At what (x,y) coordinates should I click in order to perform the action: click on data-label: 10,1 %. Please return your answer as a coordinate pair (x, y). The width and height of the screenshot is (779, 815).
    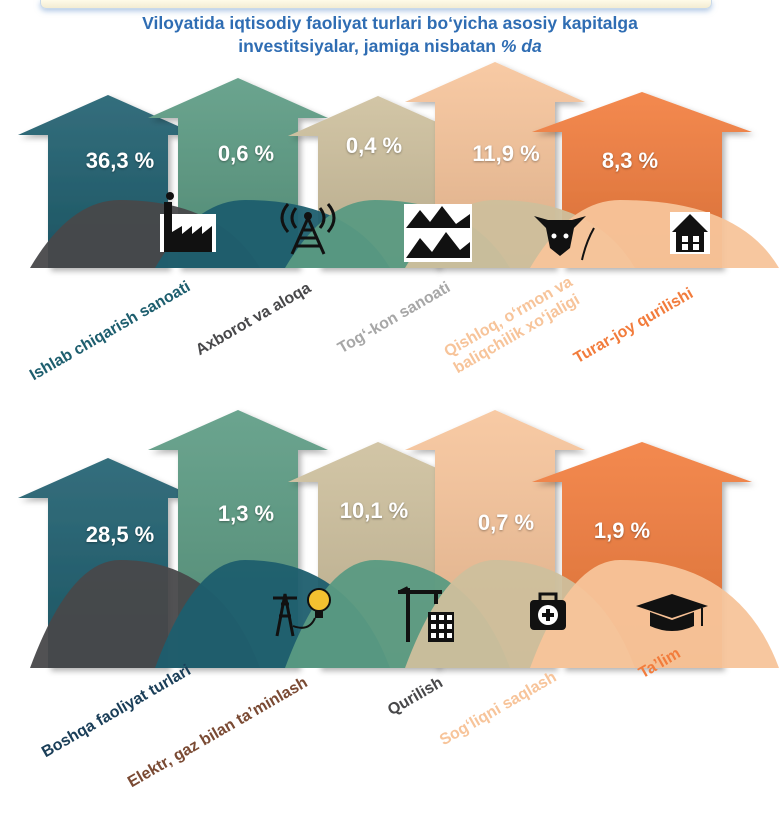
    Looking at the image, I should click on (374, 510).